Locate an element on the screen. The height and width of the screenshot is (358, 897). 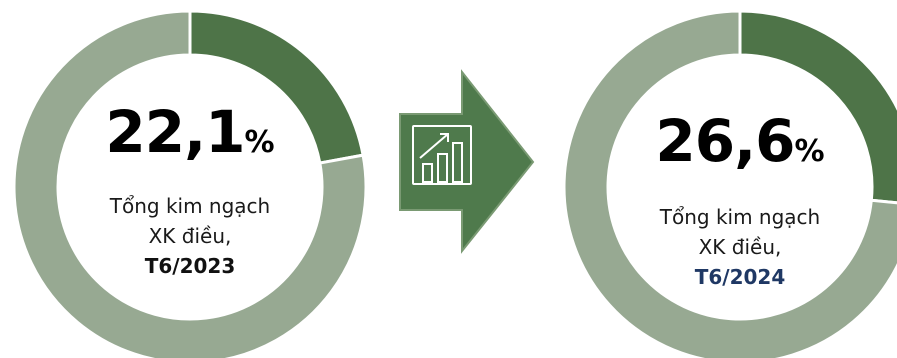
donut-center-2023: 22,1% Tổng kim ngạch XK điều, T6/2023 is located at coordinates (190, 192).